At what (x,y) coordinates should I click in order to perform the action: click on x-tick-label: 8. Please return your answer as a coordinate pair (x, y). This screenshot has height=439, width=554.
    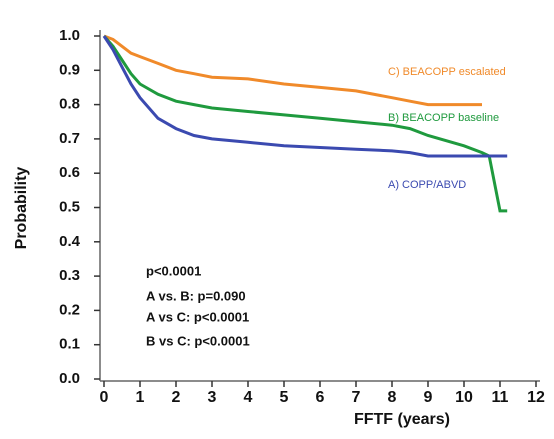
    Looking at the image, I should click on (392, 397).